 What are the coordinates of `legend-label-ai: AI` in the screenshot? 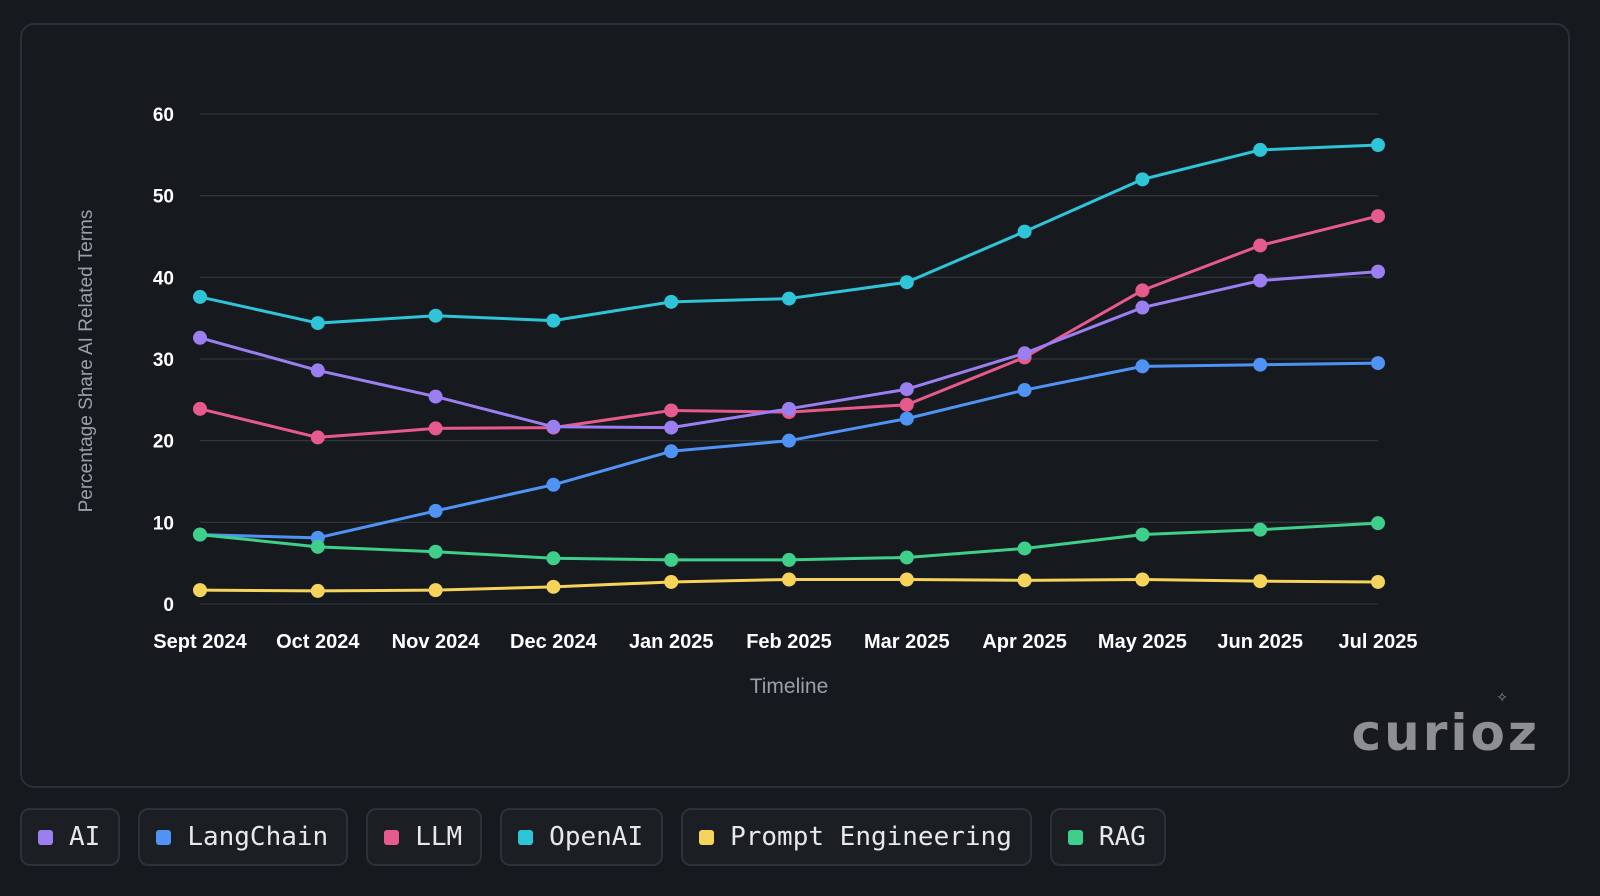 It's located at (85, 837).